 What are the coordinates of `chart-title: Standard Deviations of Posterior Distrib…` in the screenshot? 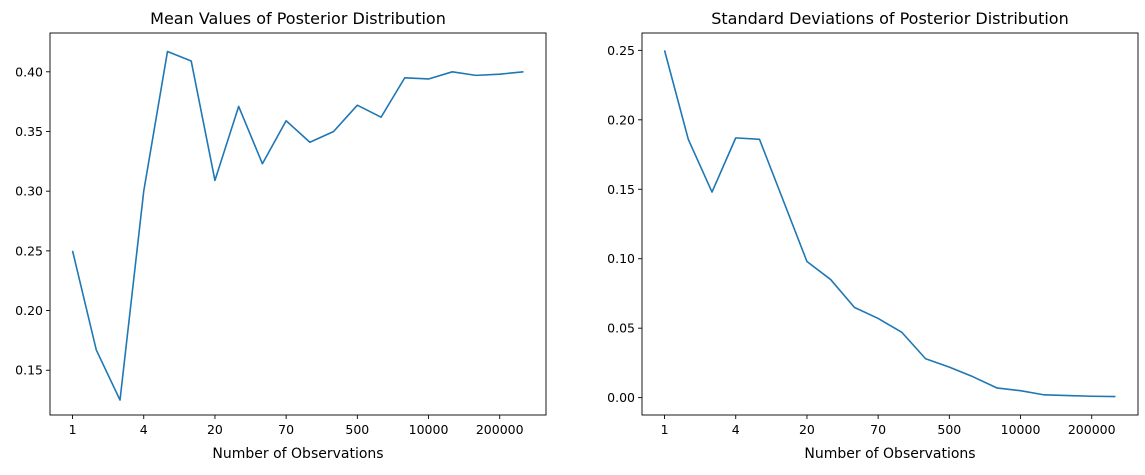 It's located at (889, 18).